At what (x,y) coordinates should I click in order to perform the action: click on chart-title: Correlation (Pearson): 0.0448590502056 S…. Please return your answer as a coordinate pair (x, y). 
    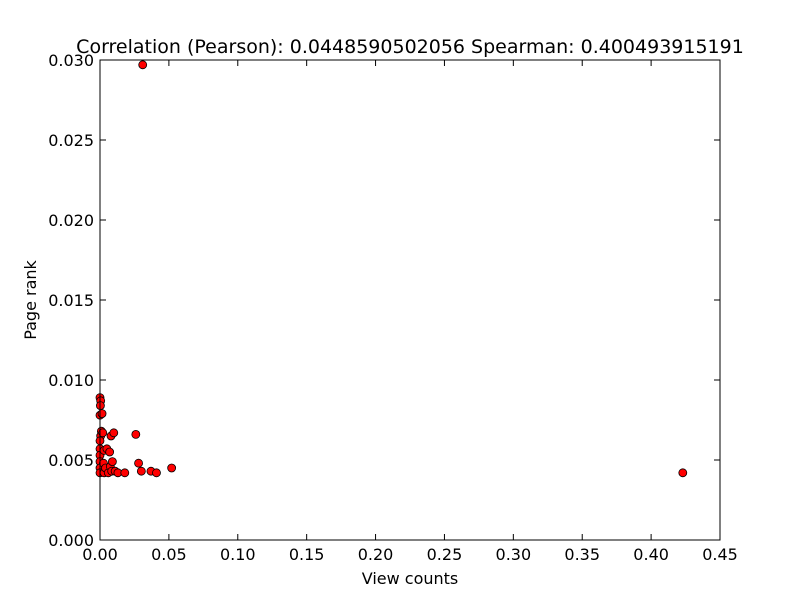
    Looking at the image, I should click on (410, 47).